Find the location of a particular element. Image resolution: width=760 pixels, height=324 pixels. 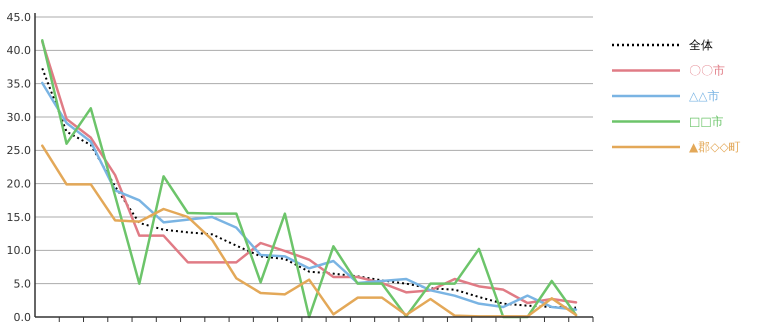

y-tick-label: 30.0 is located at coordinates (18, 117).